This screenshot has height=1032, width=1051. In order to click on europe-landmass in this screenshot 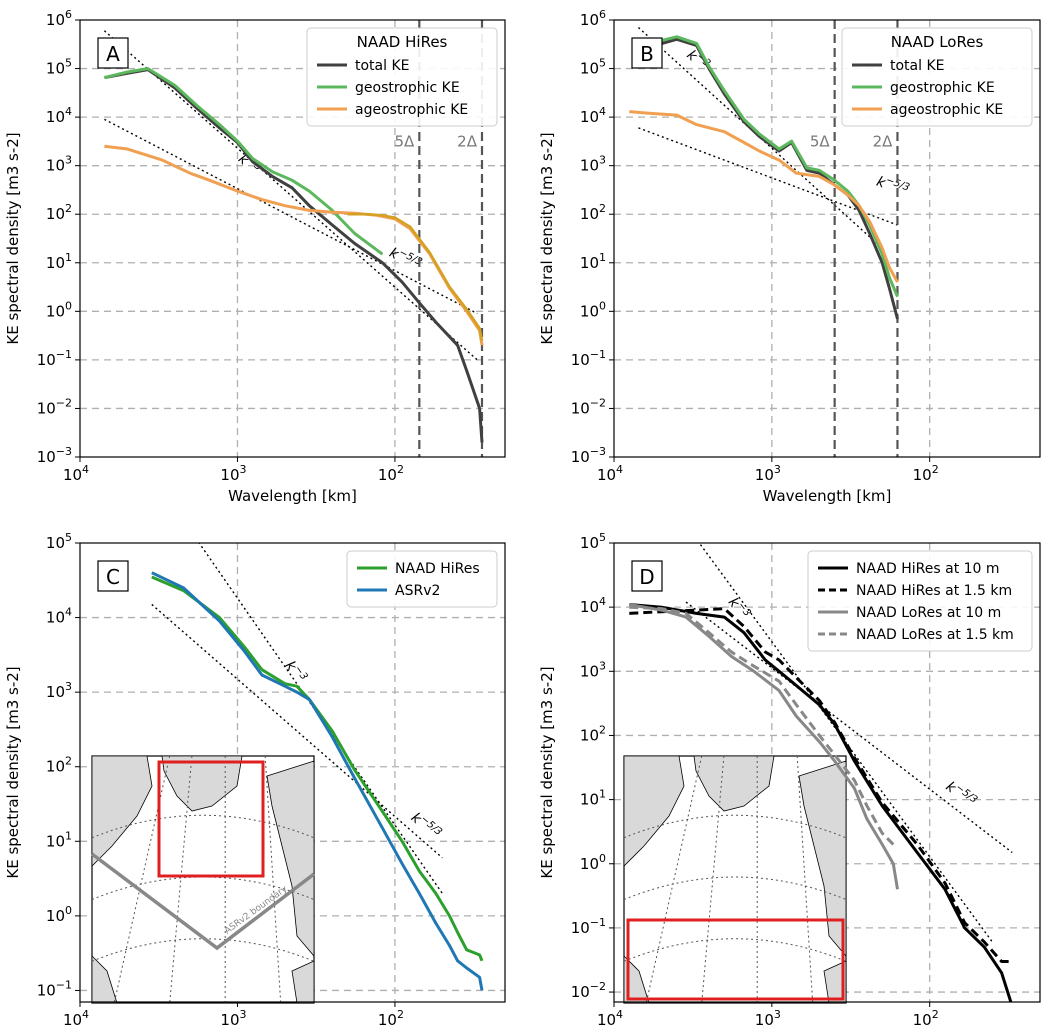, I will do `click(822, 859)`.